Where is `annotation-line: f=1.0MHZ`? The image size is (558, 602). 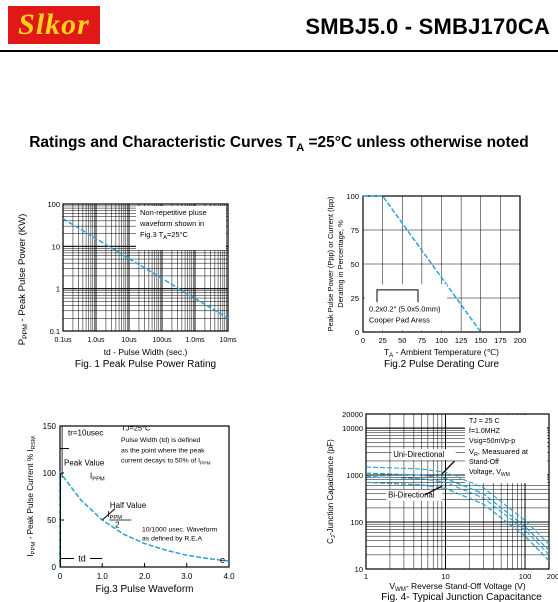 annotation-line: f=1.0MHZ is located at coordinates (485, 431).